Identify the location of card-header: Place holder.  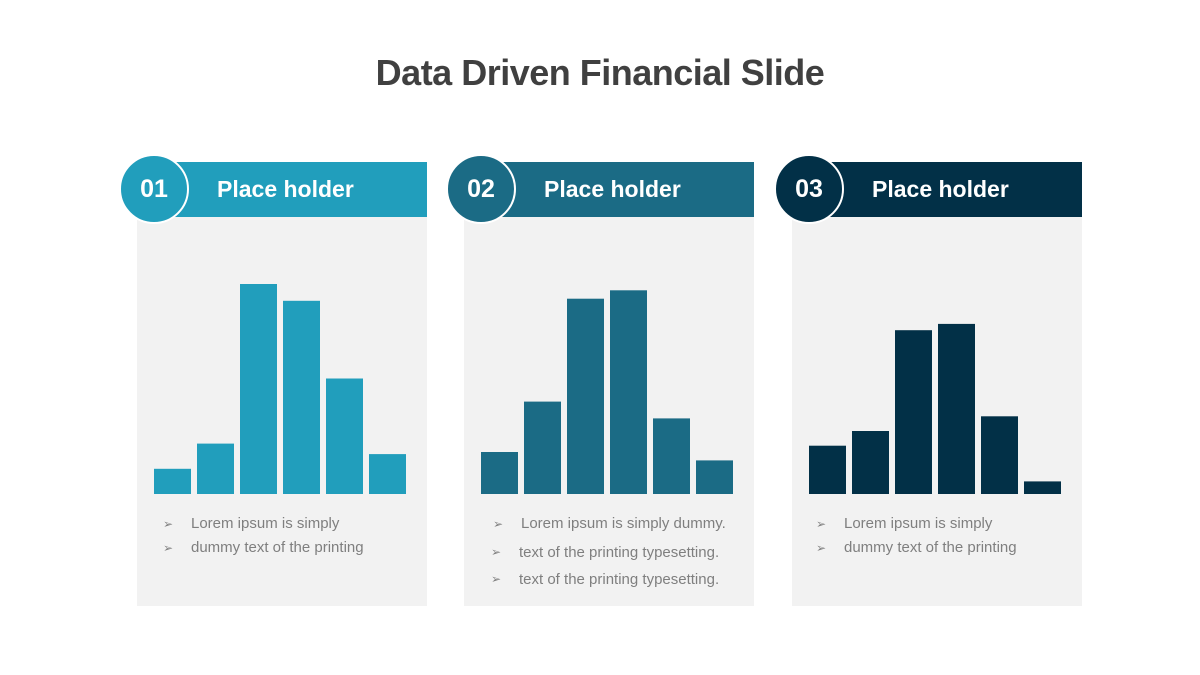
(937, 189).